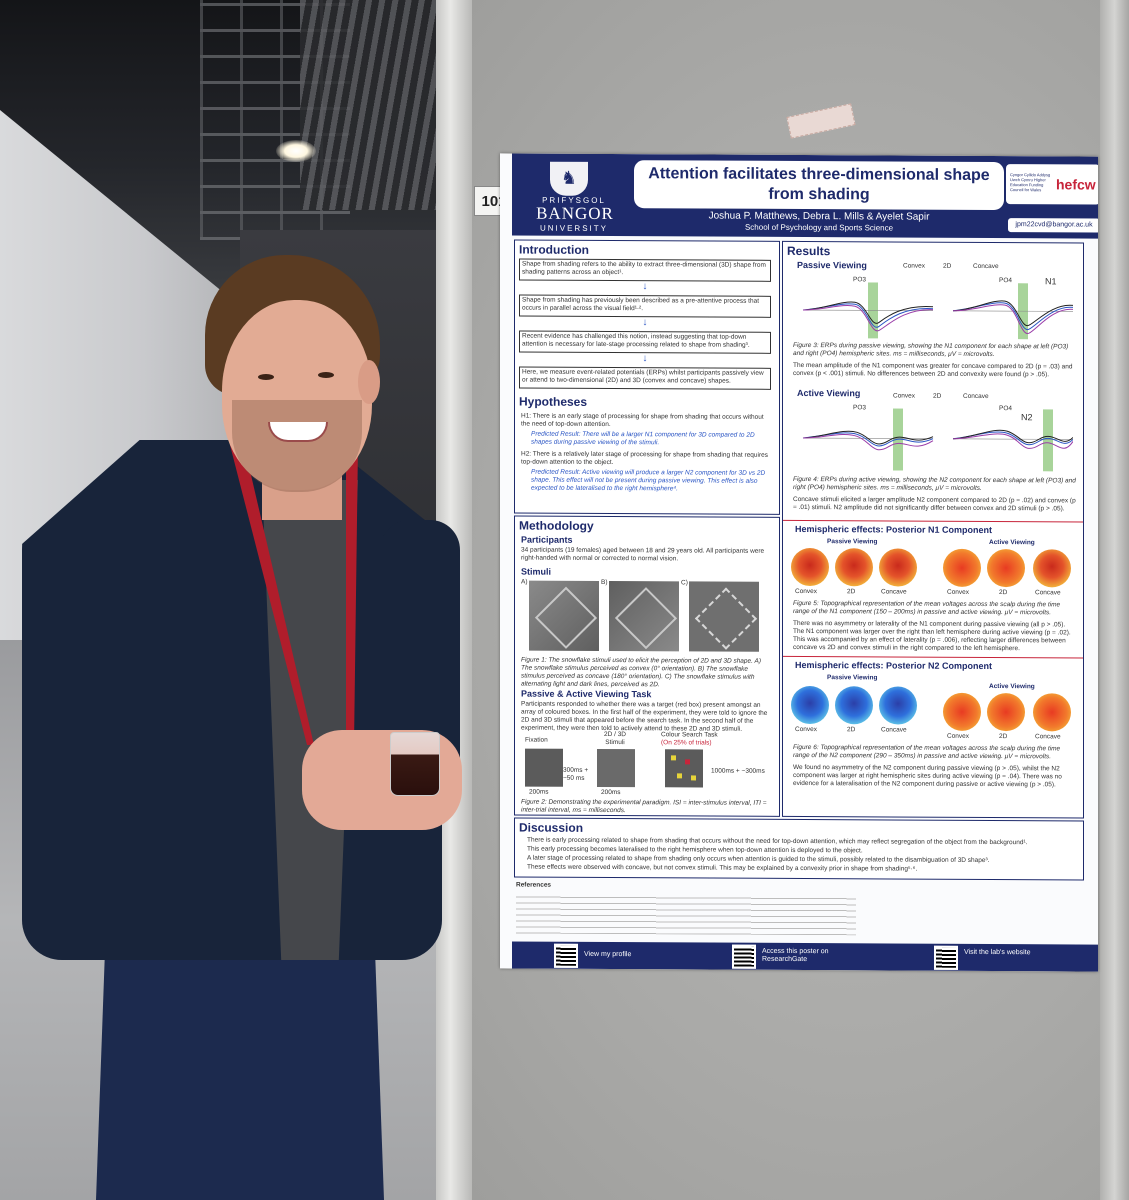  What do you see at coordinates (904, 396) in the screenshot?
I see `legend-convex-2: Convex` at bounding box center [904, 396].